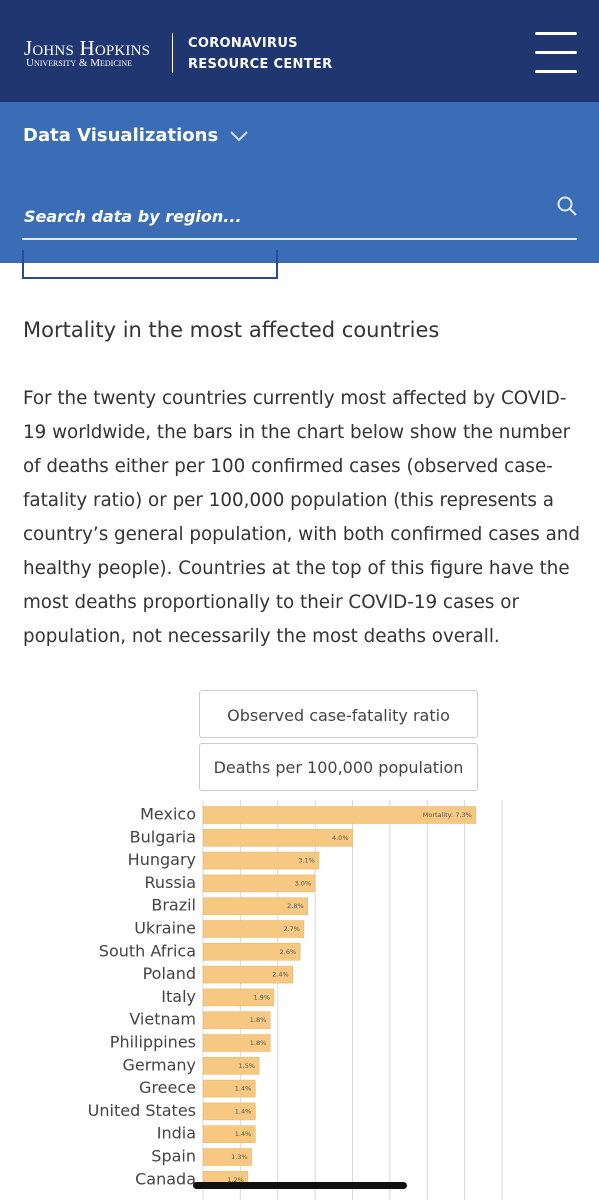  What do you see at coordinates (168, 814) in the screenshot?
I see `category-label: Mexico` at bounding box center [168, 814].